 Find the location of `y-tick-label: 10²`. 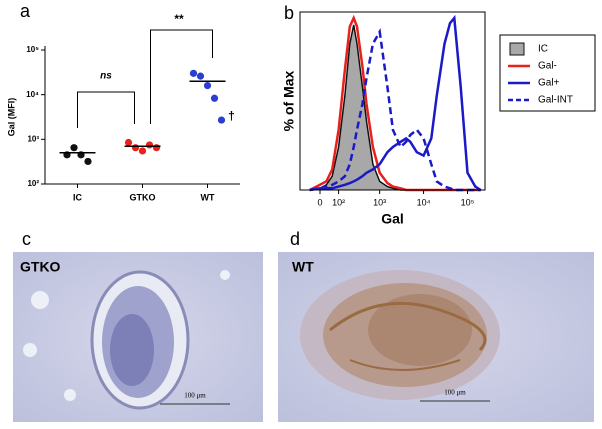

y-tick-label: 10² is located at coordinates (33, 183).